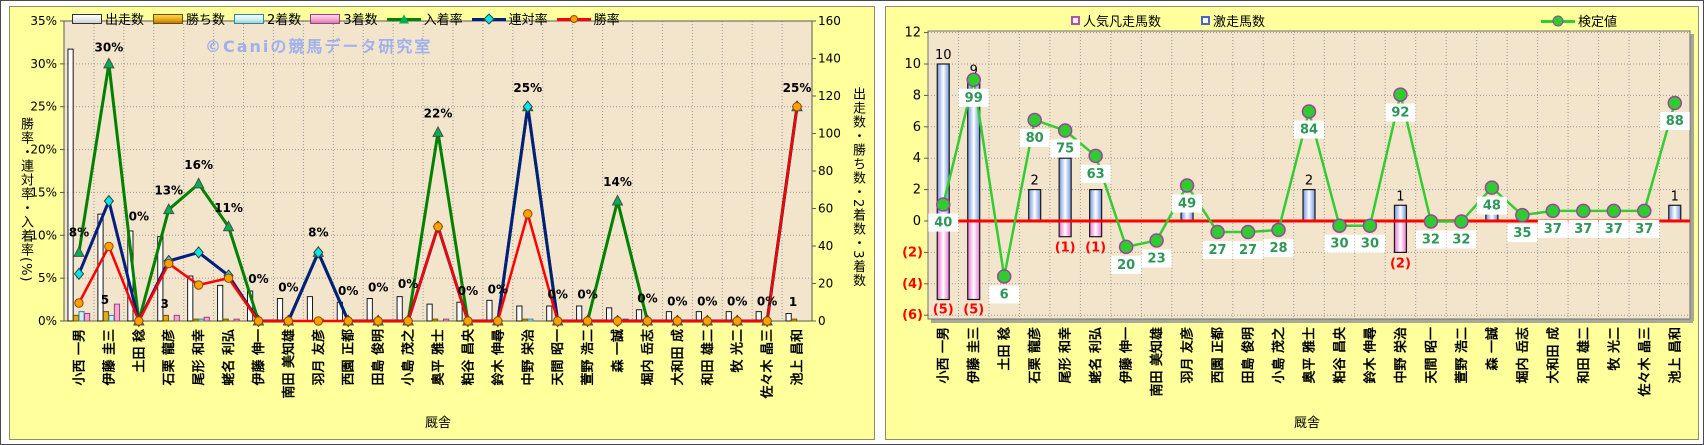  Describe the element at coordinates (443, 20) in the screenshot. I see `legend-label: 入着率` at that location.